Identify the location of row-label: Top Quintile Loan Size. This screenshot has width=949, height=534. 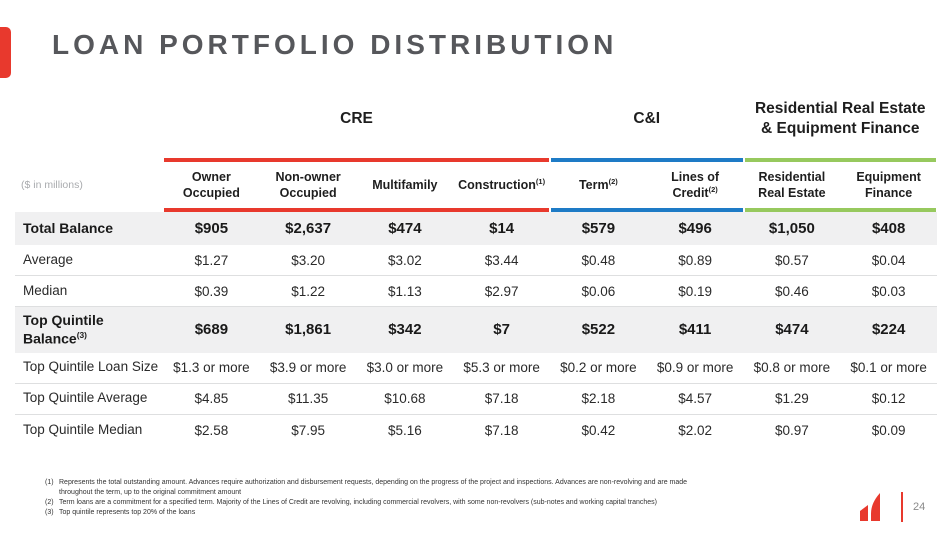
(91, 367).